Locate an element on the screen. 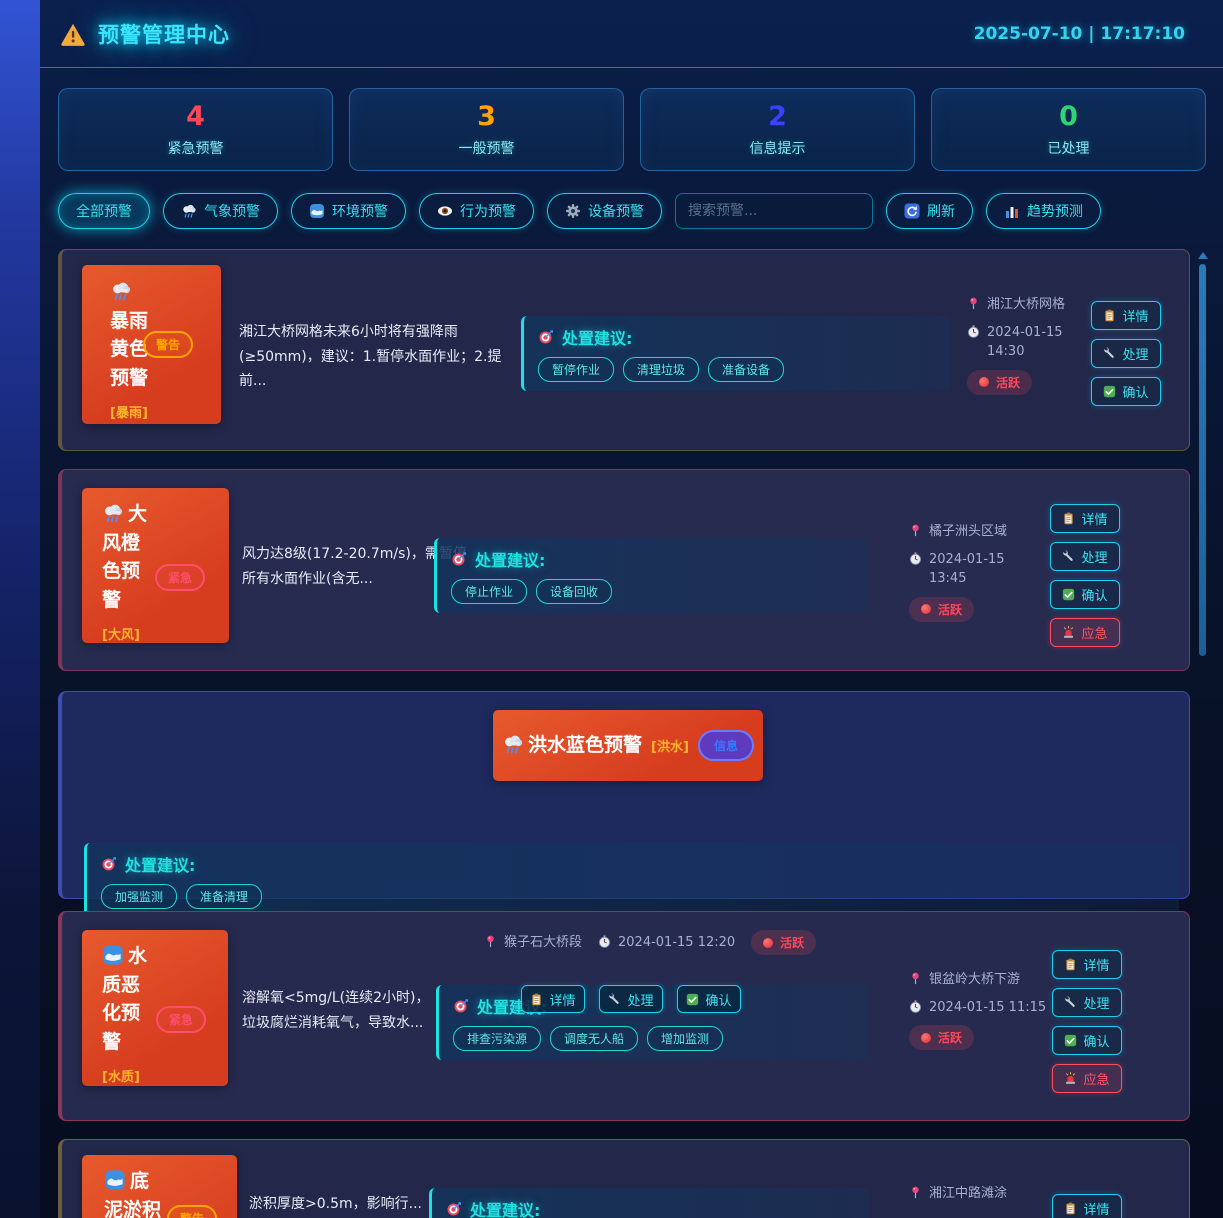  filter-label: 环境预警 is located at coordinates (360, 211).